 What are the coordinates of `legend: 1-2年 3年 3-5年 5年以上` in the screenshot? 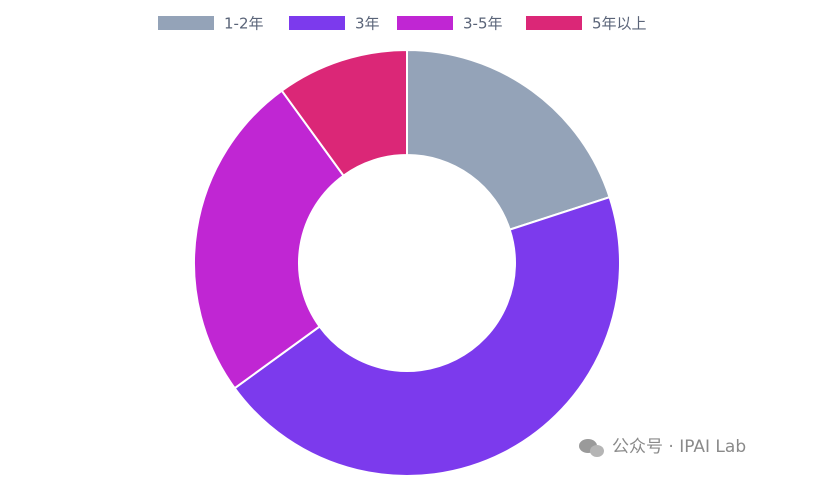 It's located at (402, 24).